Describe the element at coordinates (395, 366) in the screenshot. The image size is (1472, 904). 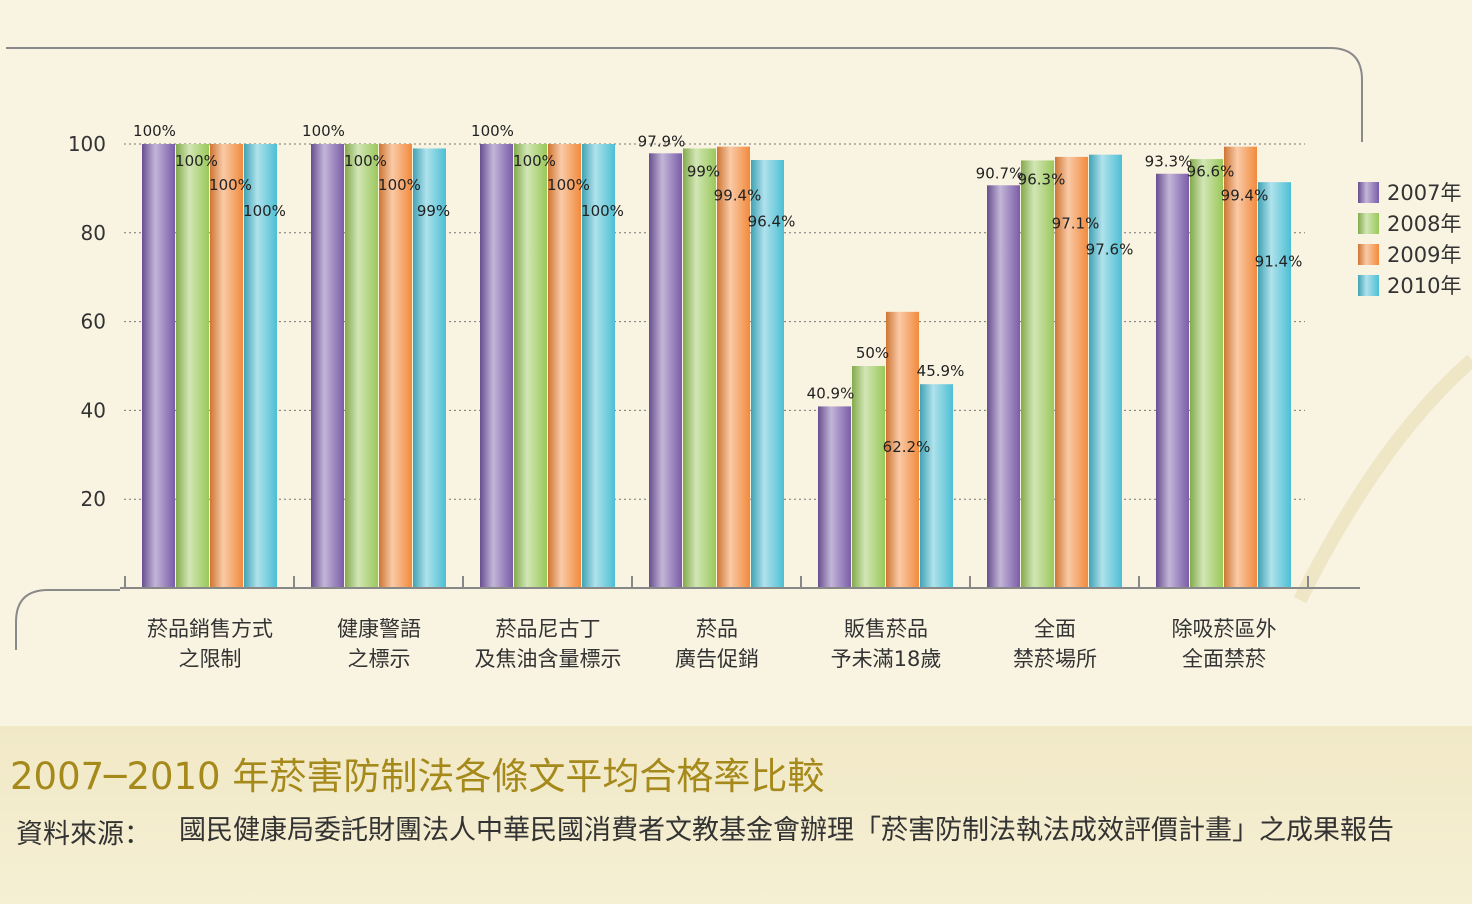
I see `bar-2009年-1` at that location.